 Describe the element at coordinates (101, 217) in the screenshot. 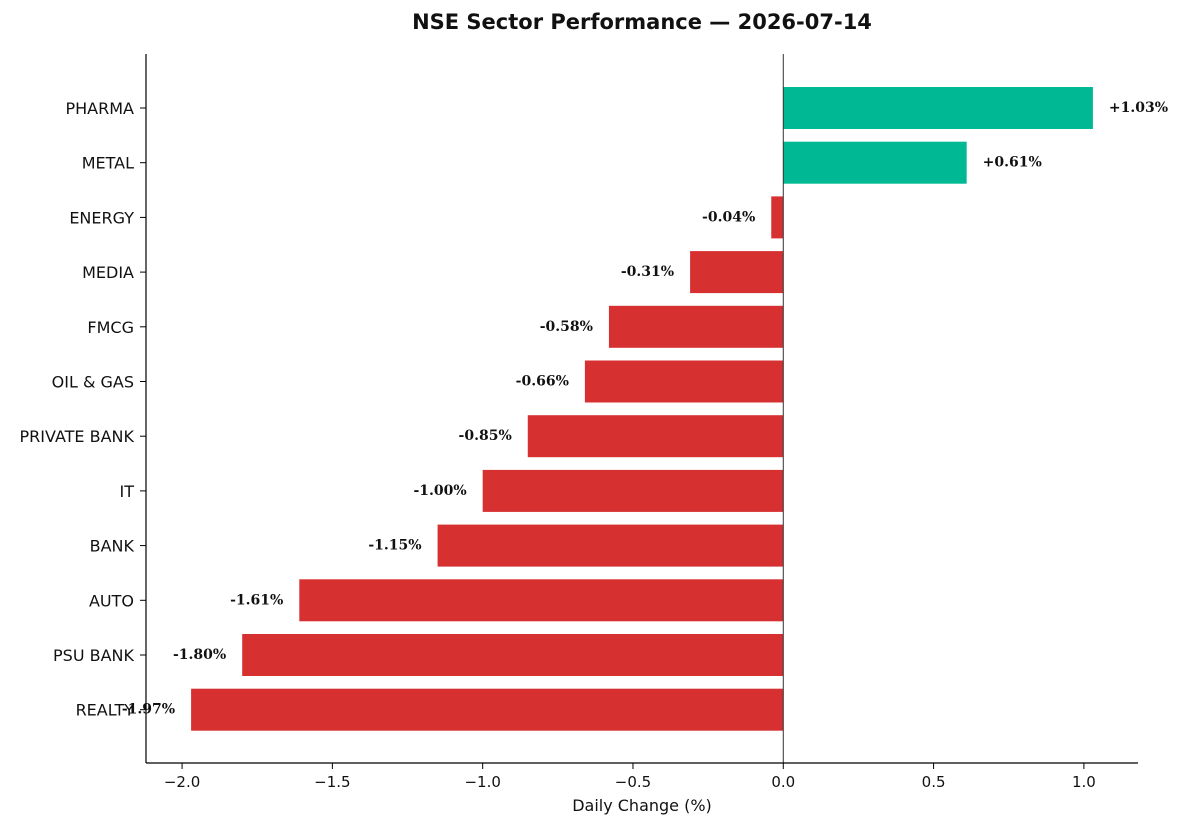

I see `category-label: ENERGY` at that location.